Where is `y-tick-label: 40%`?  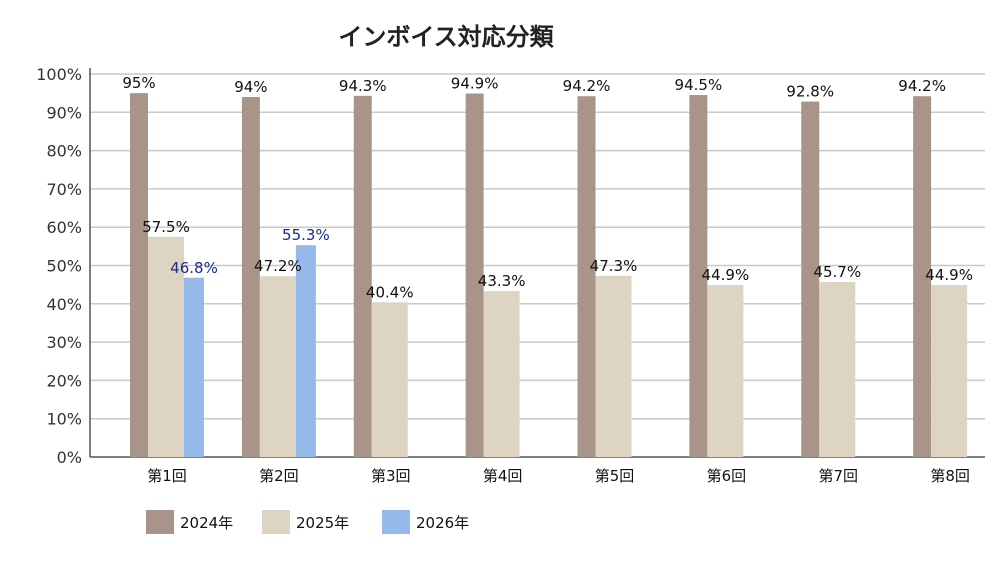
y-tick-label: 40% is located at coordinates (64, 304).